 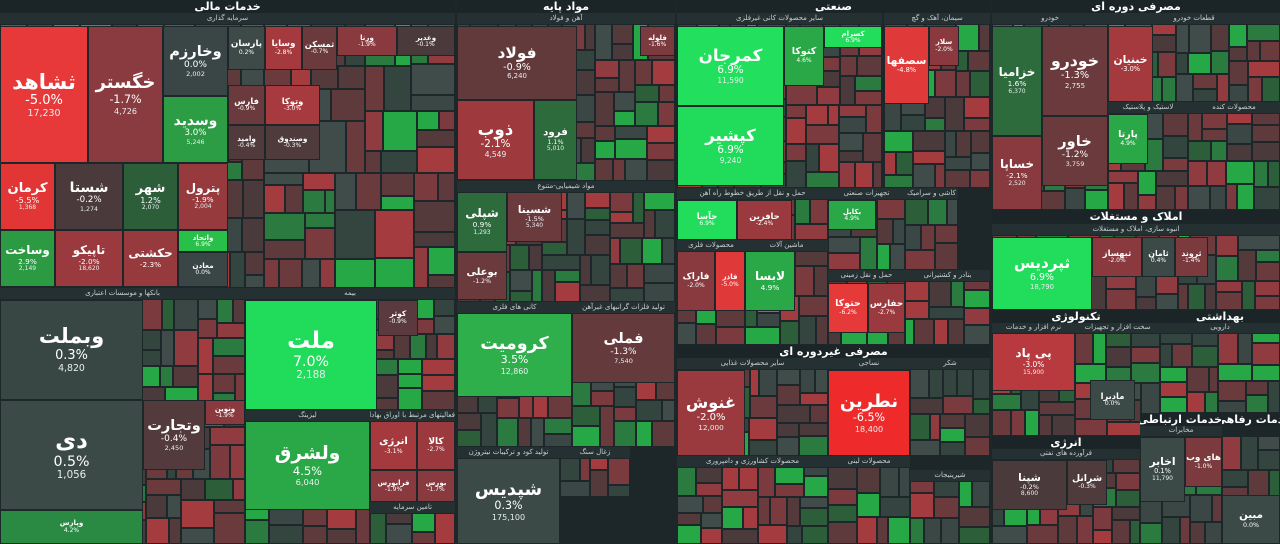 I want to click on stock-tile: وتوکا -3.0%, so click(x=292, y=105).